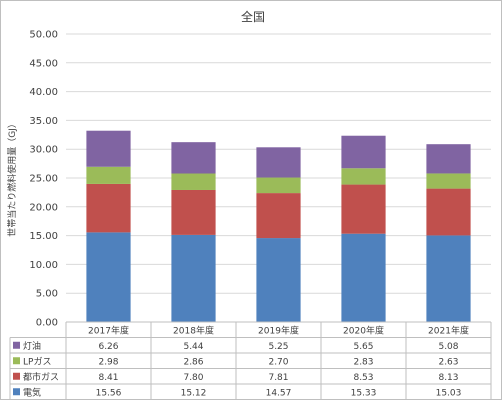  Describe the element at coordinates (12, 178) in the screenshot. I see `y-axis-label: 世帯当たり燃料使用量（GJ）` at that location.